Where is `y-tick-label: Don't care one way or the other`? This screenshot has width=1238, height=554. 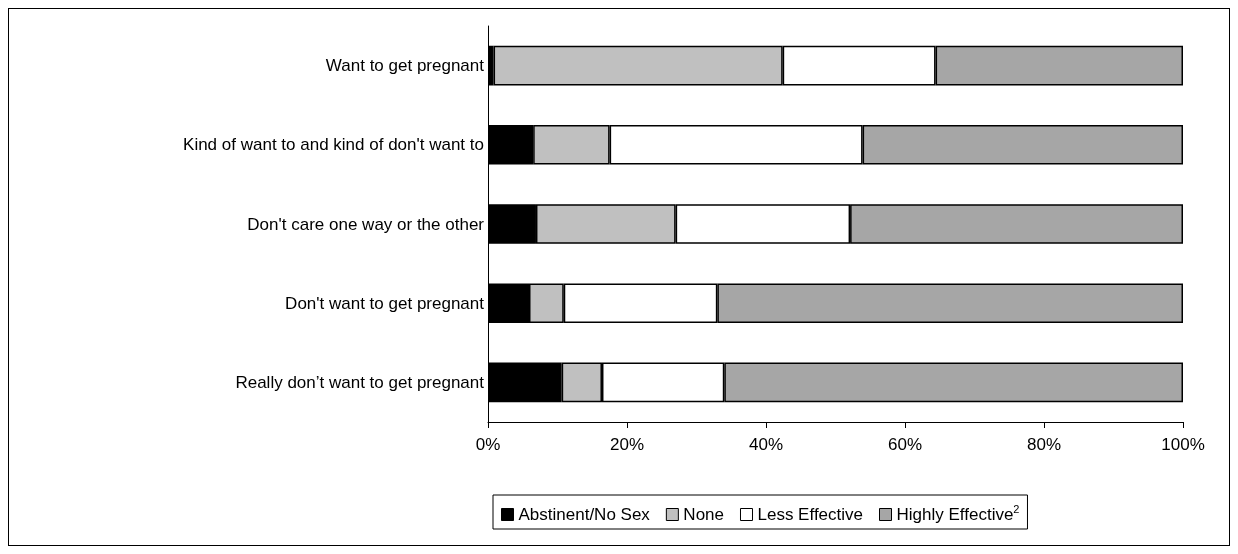
y-tick-label: Don't care one way or the other is located at coordinates (366, 224).